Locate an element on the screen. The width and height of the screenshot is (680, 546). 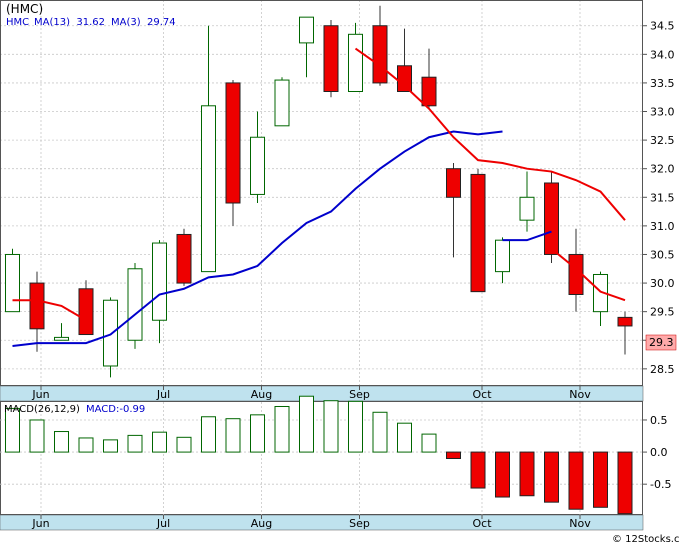
price-x-tick-label: Nov is located at coordinates (580, 394).